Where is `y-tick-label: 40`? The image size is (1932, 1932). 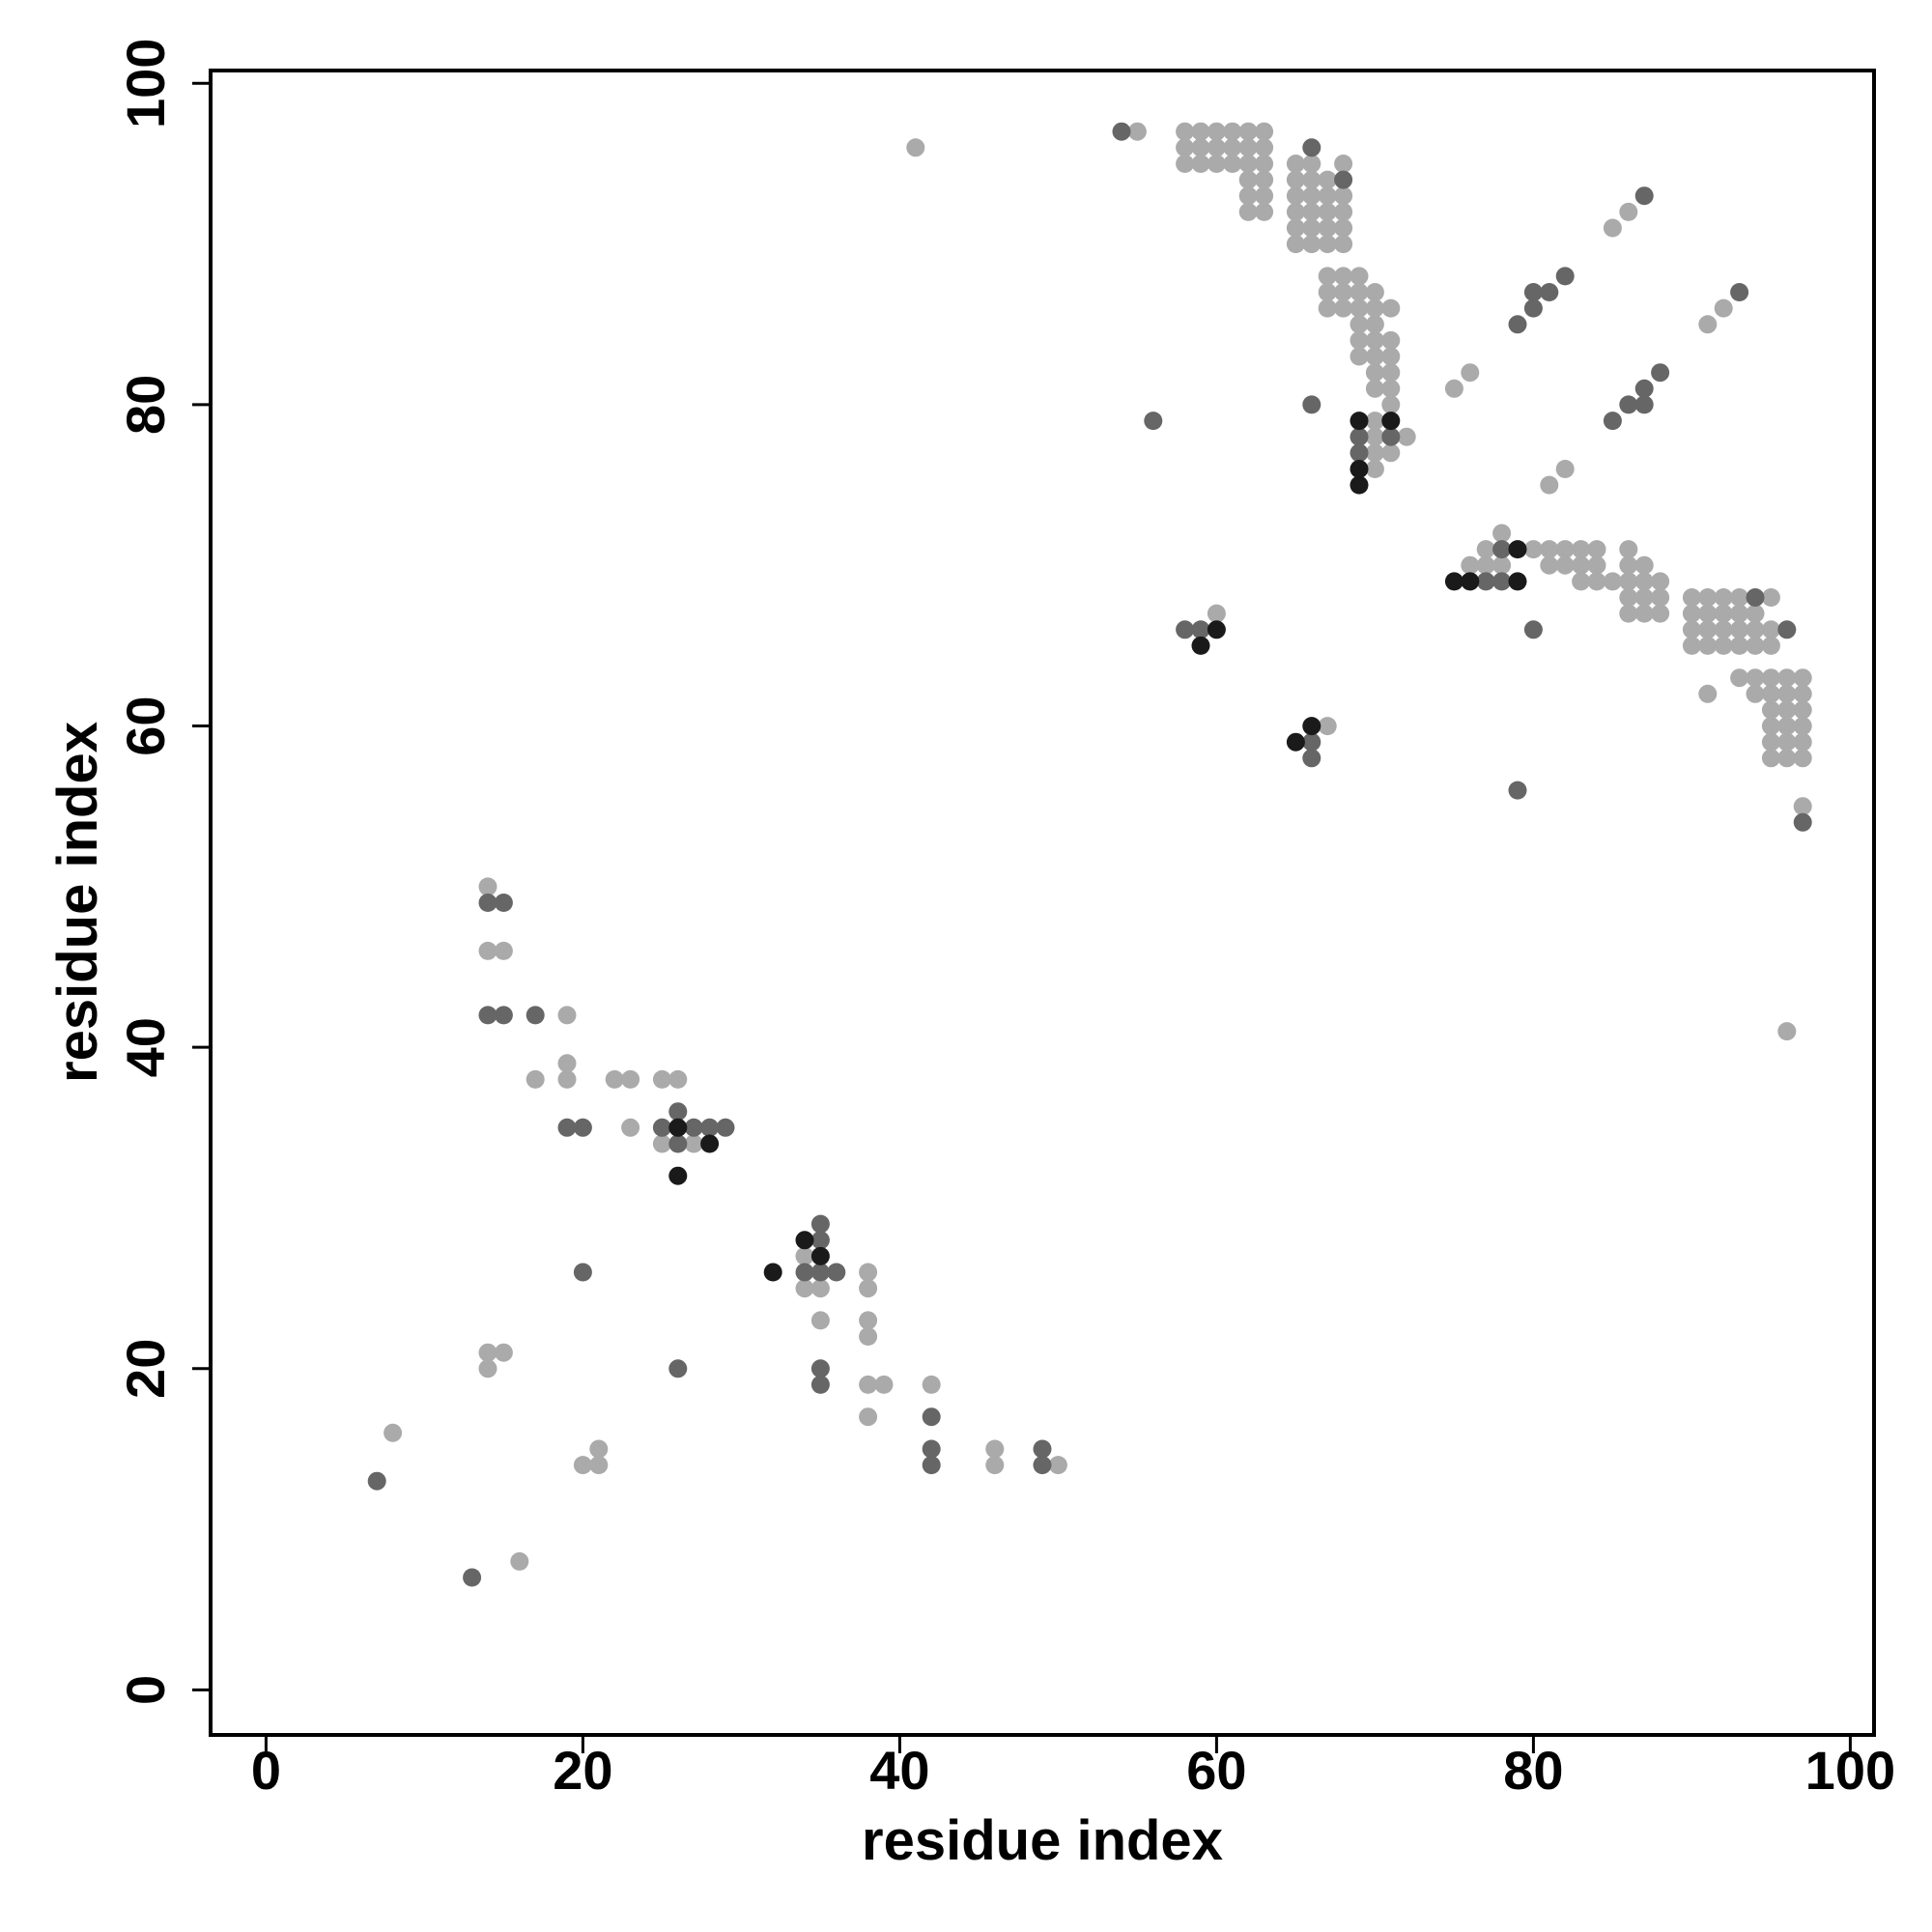 y-tick-label: 40 is located at coordinates (145, 1047).